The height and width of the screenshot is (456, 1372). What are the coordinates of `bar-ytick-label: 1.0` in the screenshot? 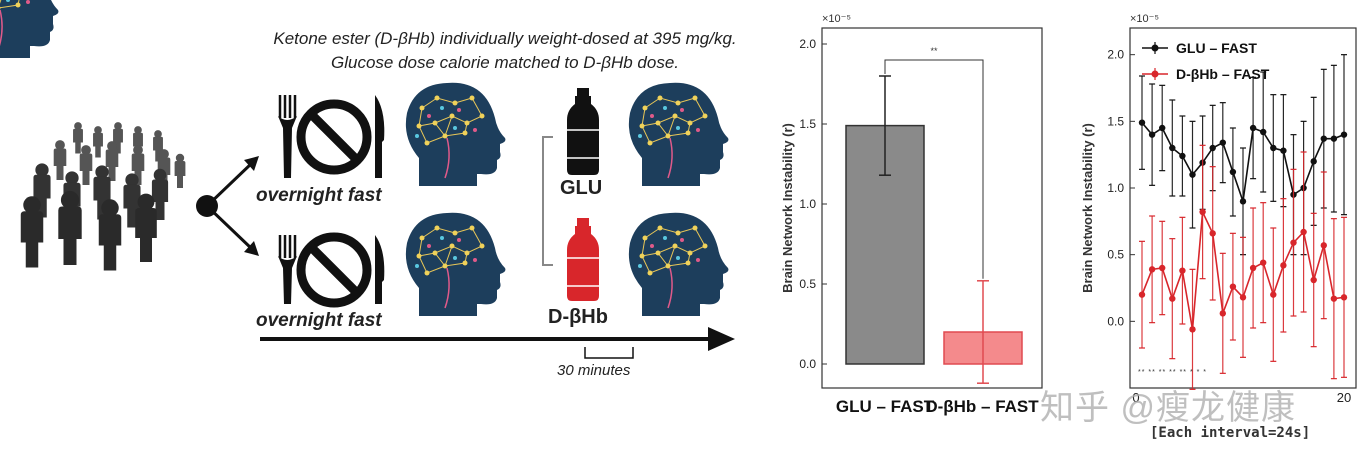 It's located at (807, 204).